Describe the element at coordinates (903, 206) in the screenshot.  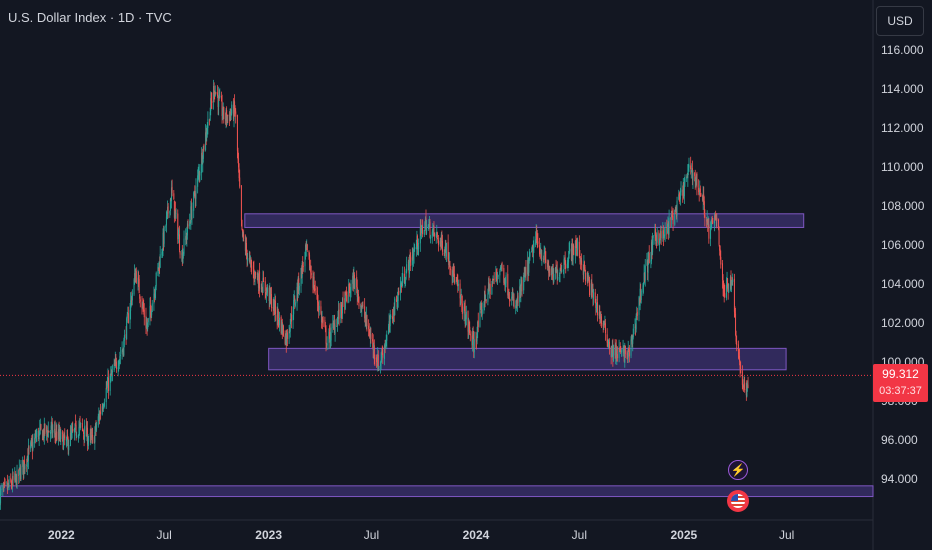
I see `price-axis-label: 108.000` at that location.